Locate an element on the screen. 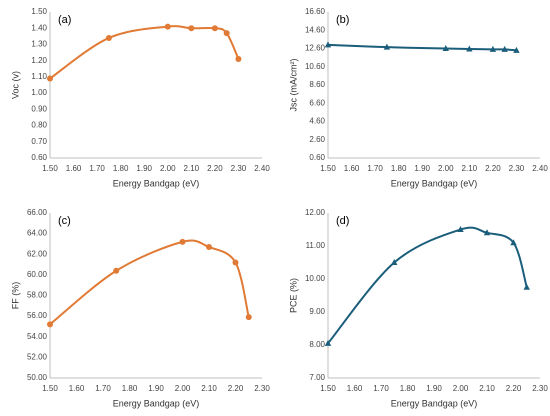 The image size is (550, 416). panel-label: (c) is located at coordinates (64, 221).